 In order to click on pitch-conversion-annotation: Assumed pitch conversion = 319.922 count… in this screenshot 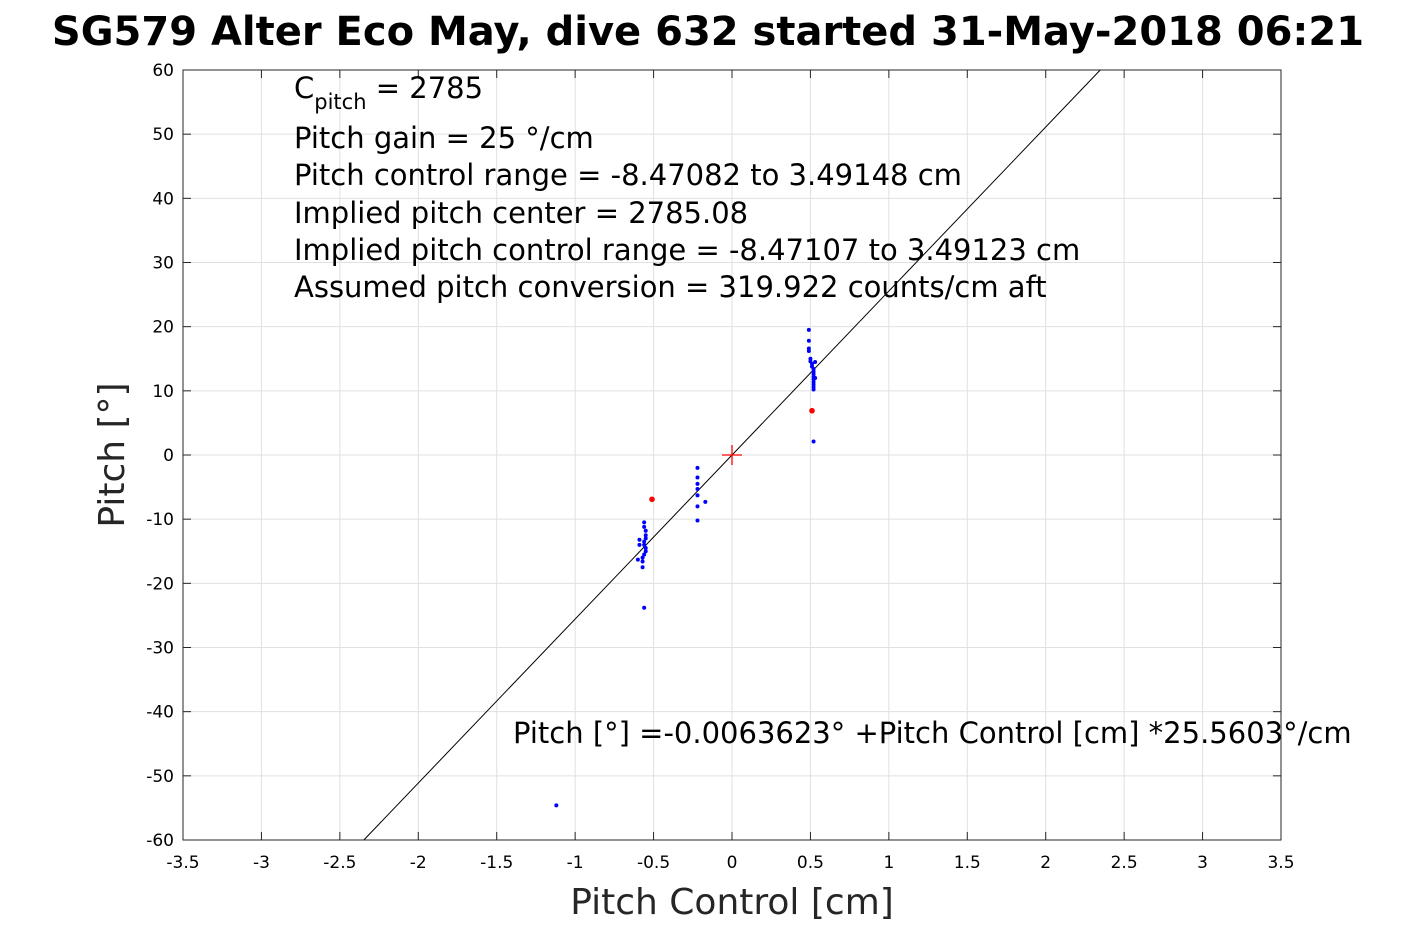, I will do `click(670, 287)`.